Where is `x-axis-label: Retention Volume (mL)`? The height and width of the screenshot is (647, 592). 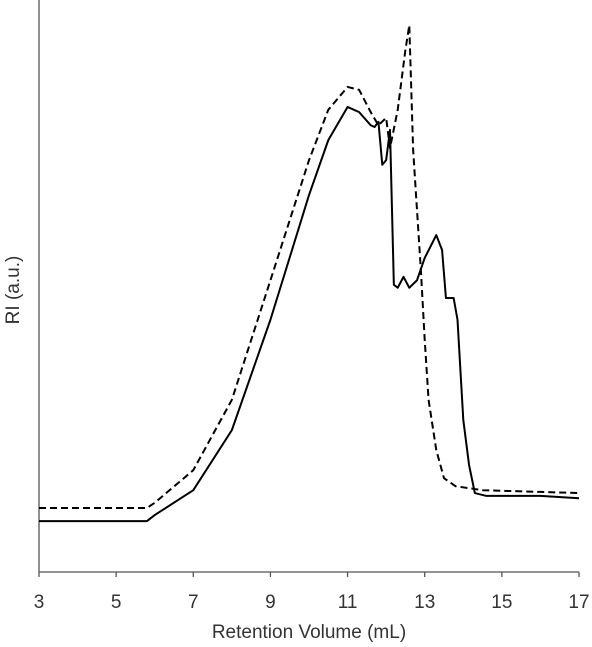
x-axis-label: Retention Volume (mL) is located at coordinates (309, 632).